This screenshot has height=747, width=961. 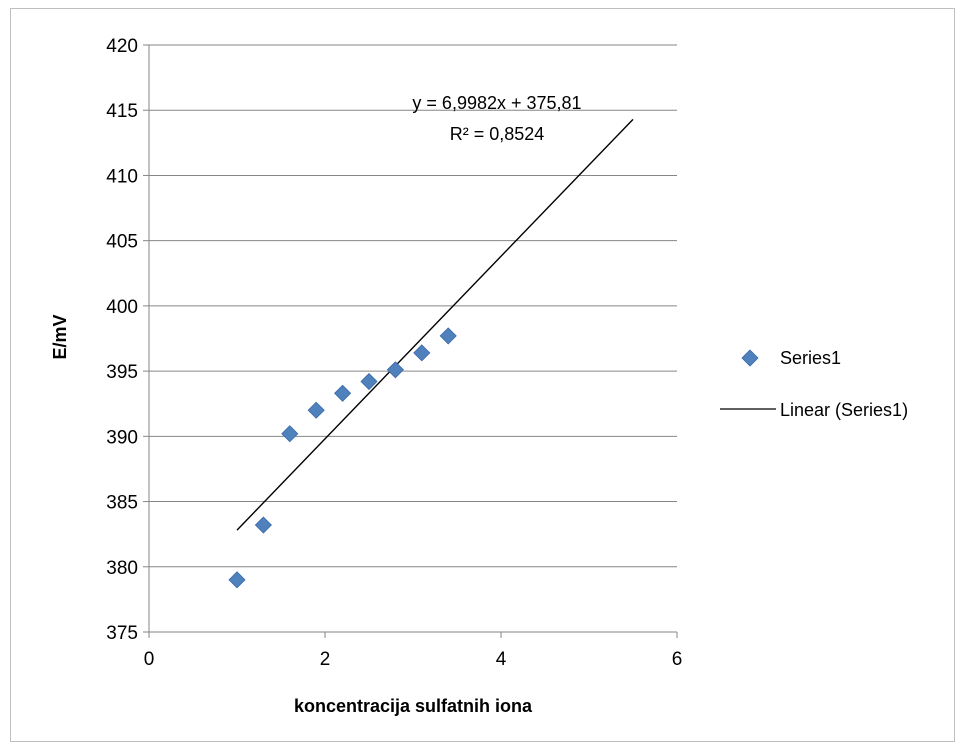 What do you see at coordinates (413, 706) in the screenshot?
I see `x-axis-title: koncentracija sulfatnih iona` at bounding box center [413, 706].